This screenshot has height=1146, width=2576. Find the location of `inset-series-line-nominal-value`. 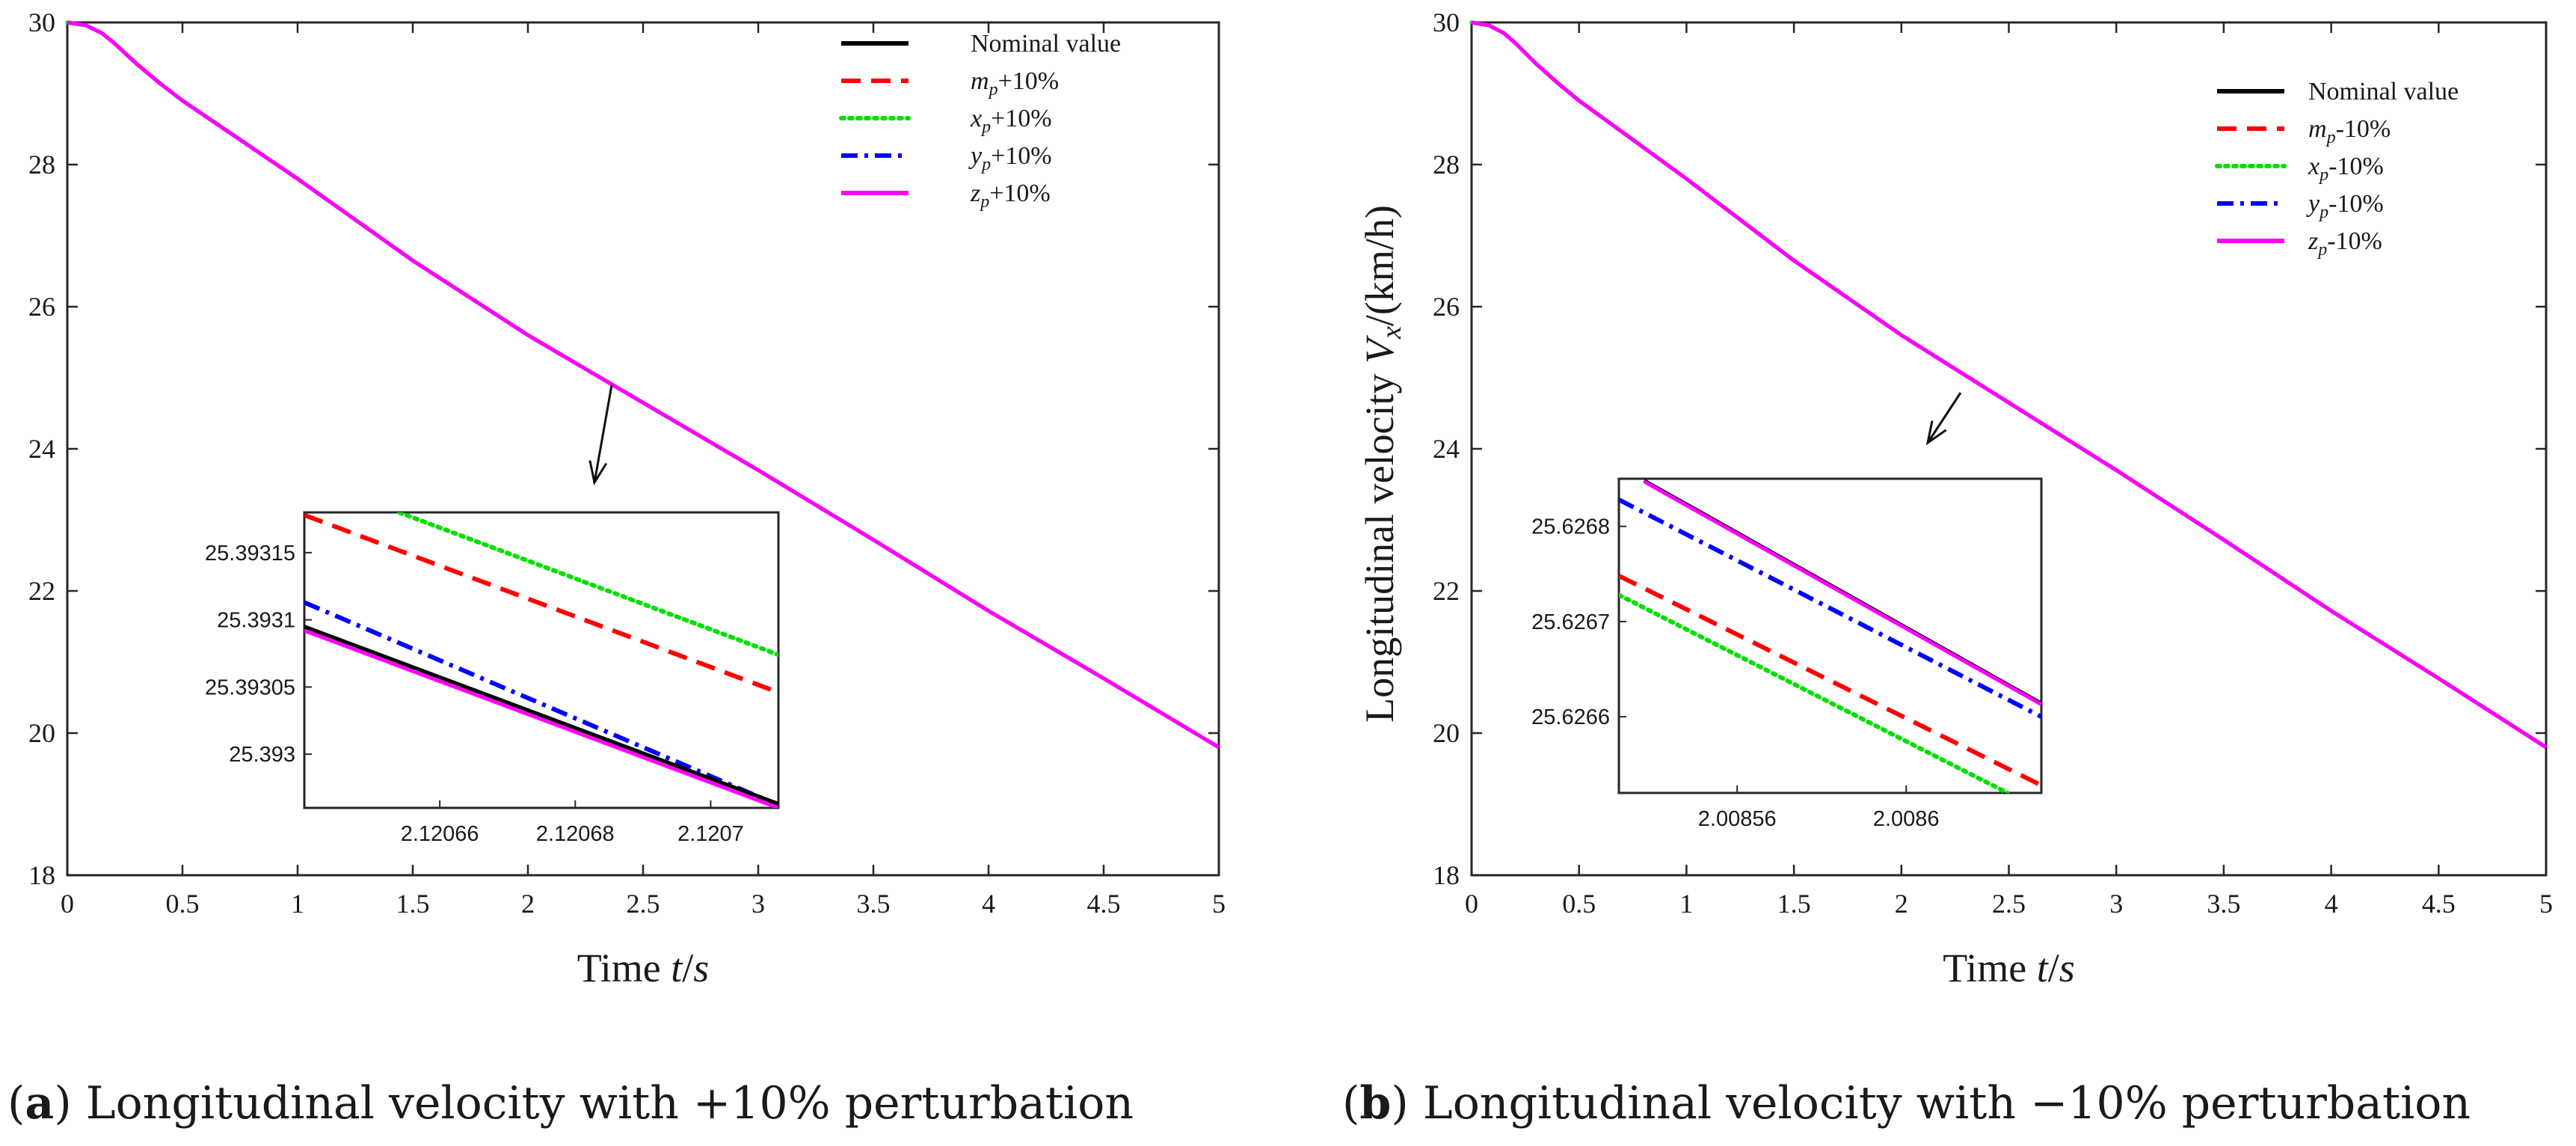

inset-series-line-nominal-value is located at coordinates (541, 715).